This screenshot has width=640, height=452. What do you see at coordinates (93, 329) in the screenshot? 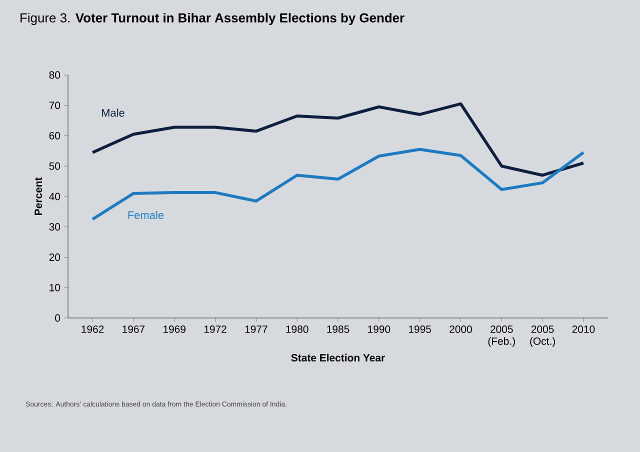
I see `x-tick-label: 1962` at bounding box center [93, 329].